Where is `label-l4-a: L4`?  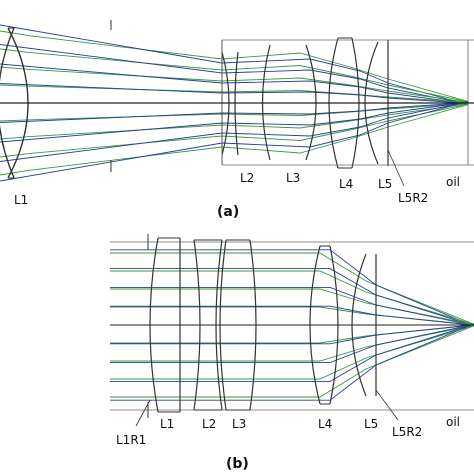
label-l4-a: L4 is located at coordinates (346, 184).